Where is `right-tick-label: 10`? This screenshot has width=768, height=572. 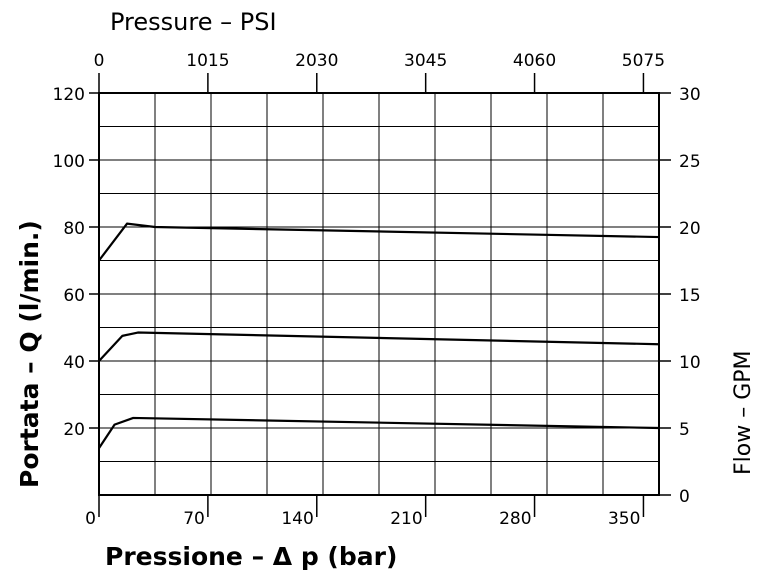 right-tick-label: 10 is located at coordinates (690, 363).